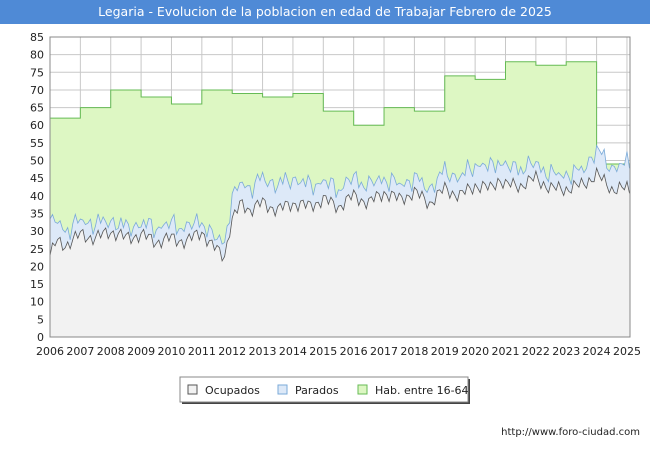 The height and width of the screenshot is (450, 650). I want to click on y-tick-label: 15, so click(37, 284).